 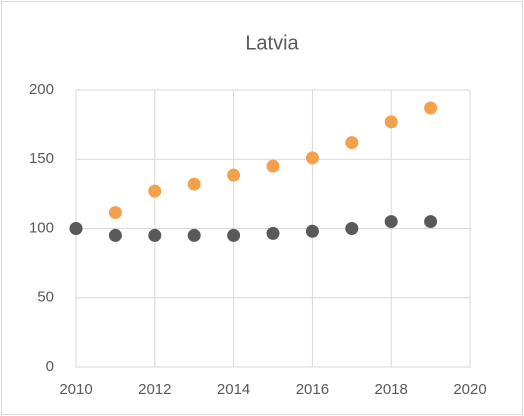 I want to click on y-tick-label: 150, so click(x=41, y=158).